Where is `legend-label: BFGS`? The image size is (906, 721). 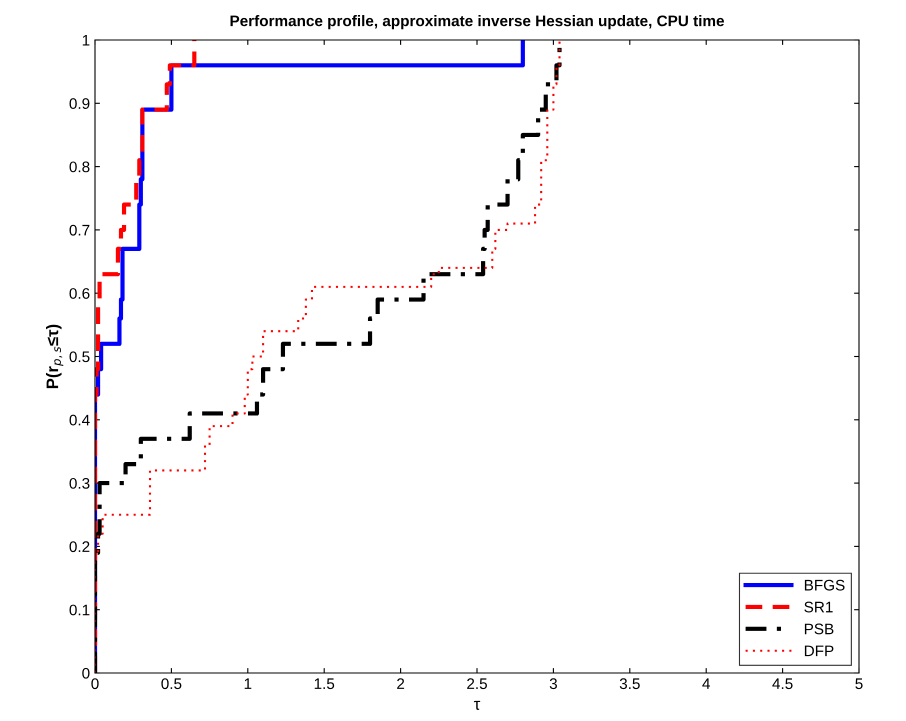 legend-label: BFGS is located at coordinates (824, 585).